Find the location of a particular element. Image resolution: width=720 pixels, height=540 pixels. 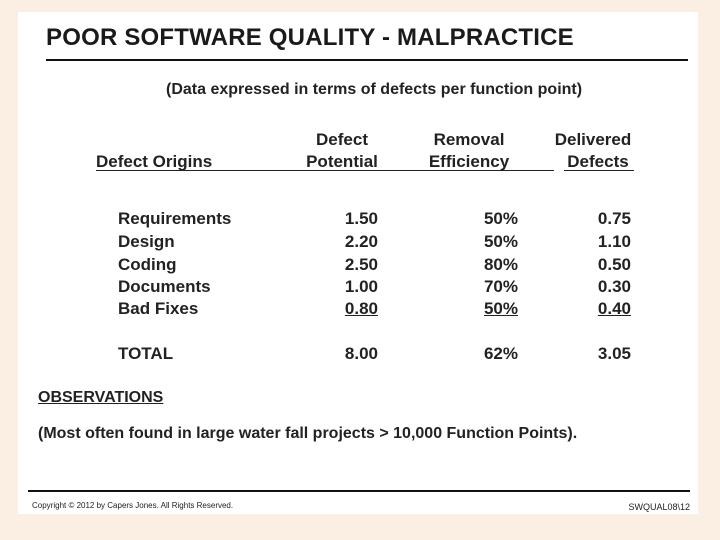

title-divider is located at coordinates (367, 60).